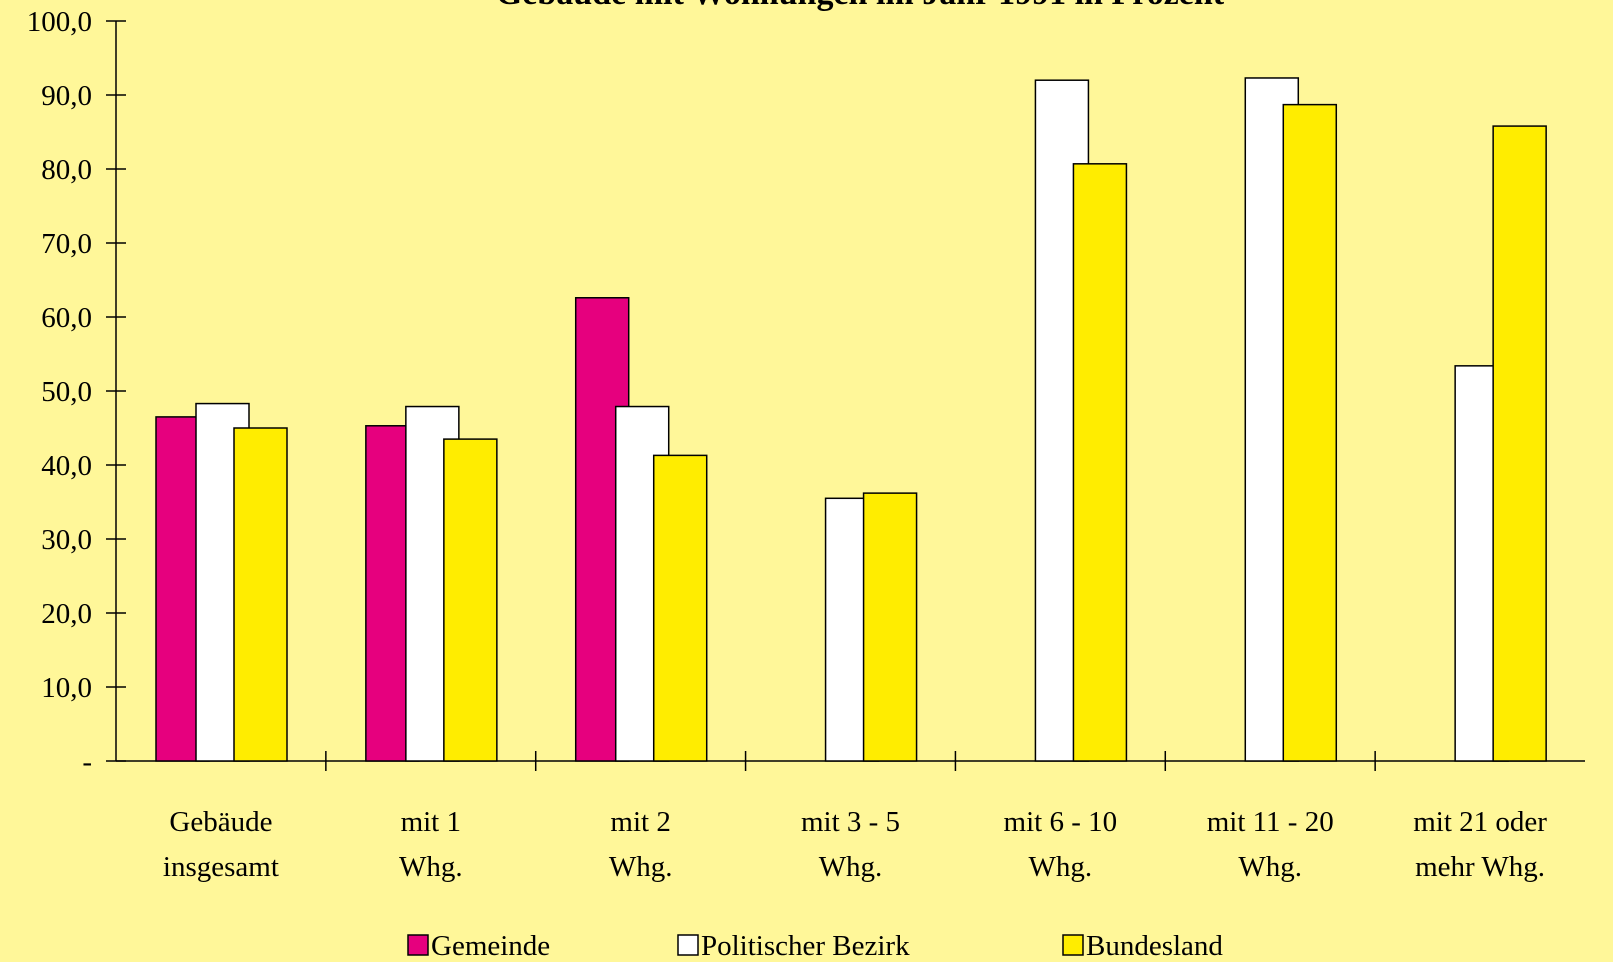  What do you see at coordinates (66, 614) in the screenshot?
I see `y-tick-label: 20,0` at bounding box center [66, 614].